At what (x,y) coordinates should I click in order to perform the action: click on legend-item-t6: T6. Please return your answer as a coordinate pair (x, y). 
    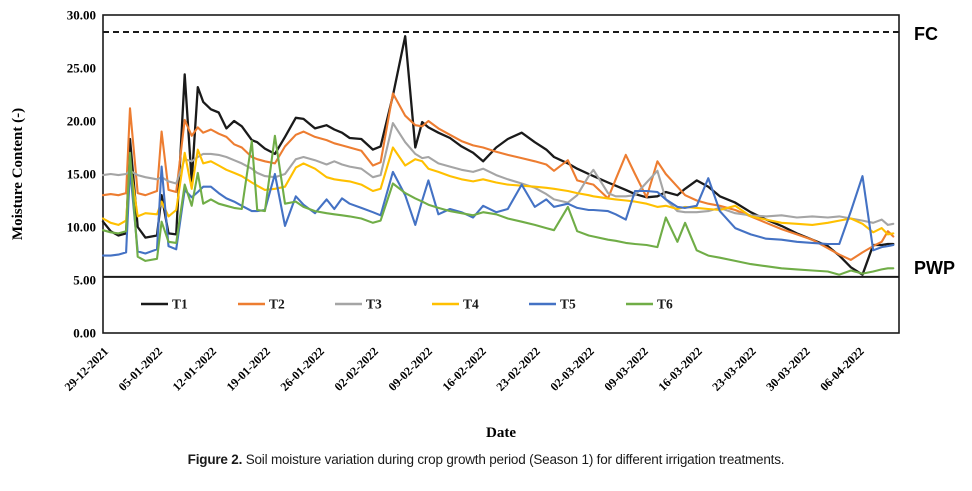
    Looking at the image, I should click on (649, 304).